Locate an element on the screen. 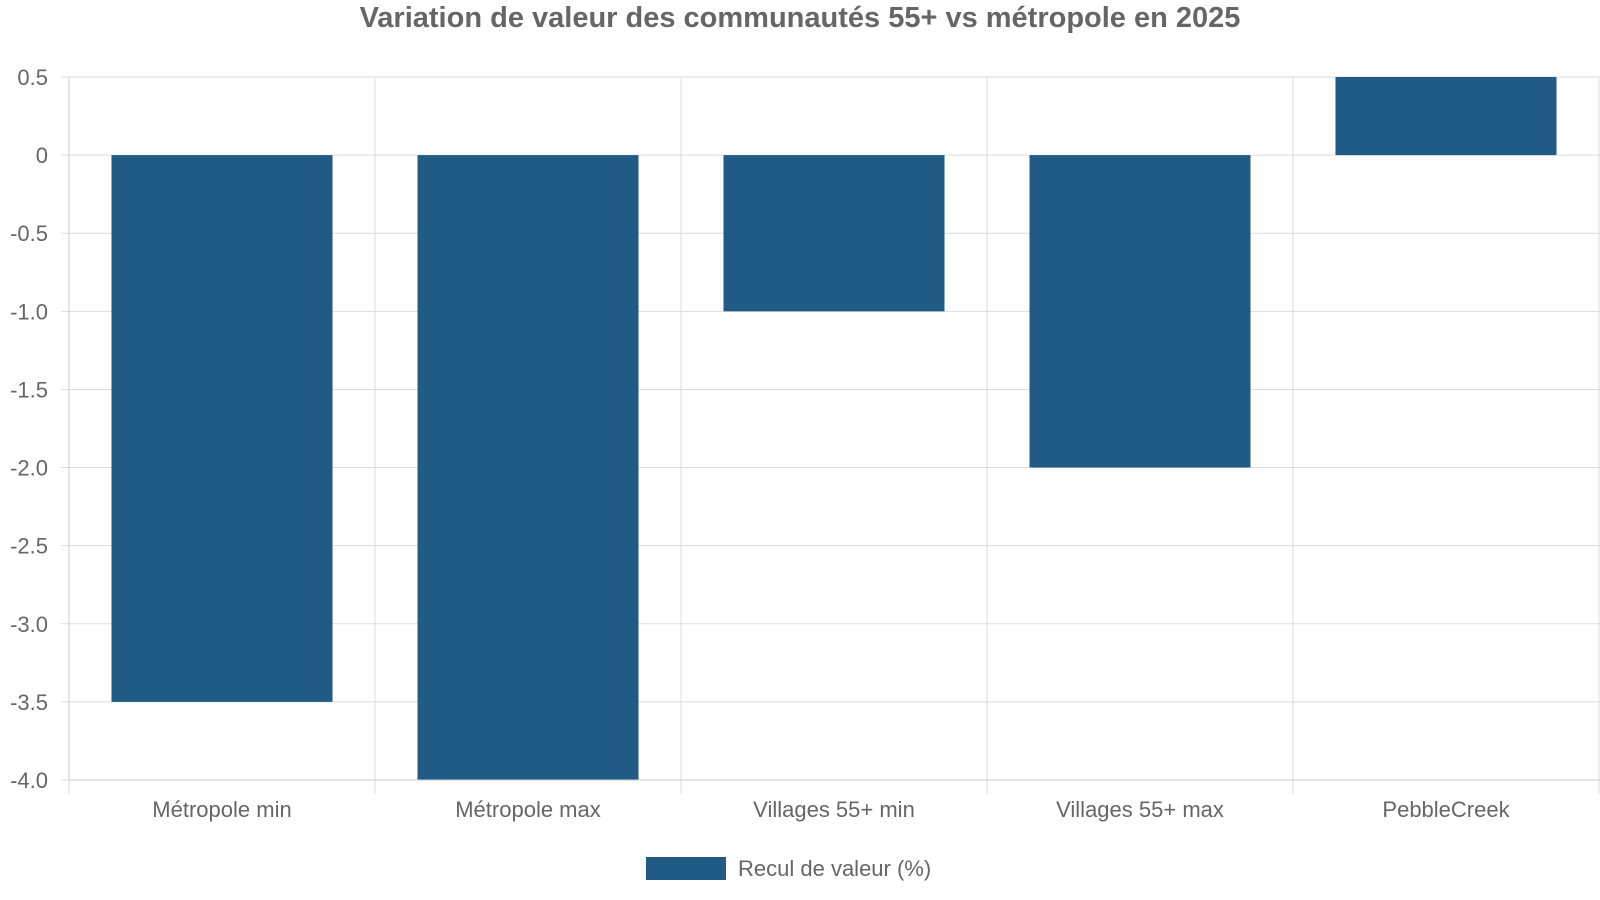 The height and width of the screenshot is (900, 1600). legend: Recul de valeur (%) is located at coordinates (788, 868).